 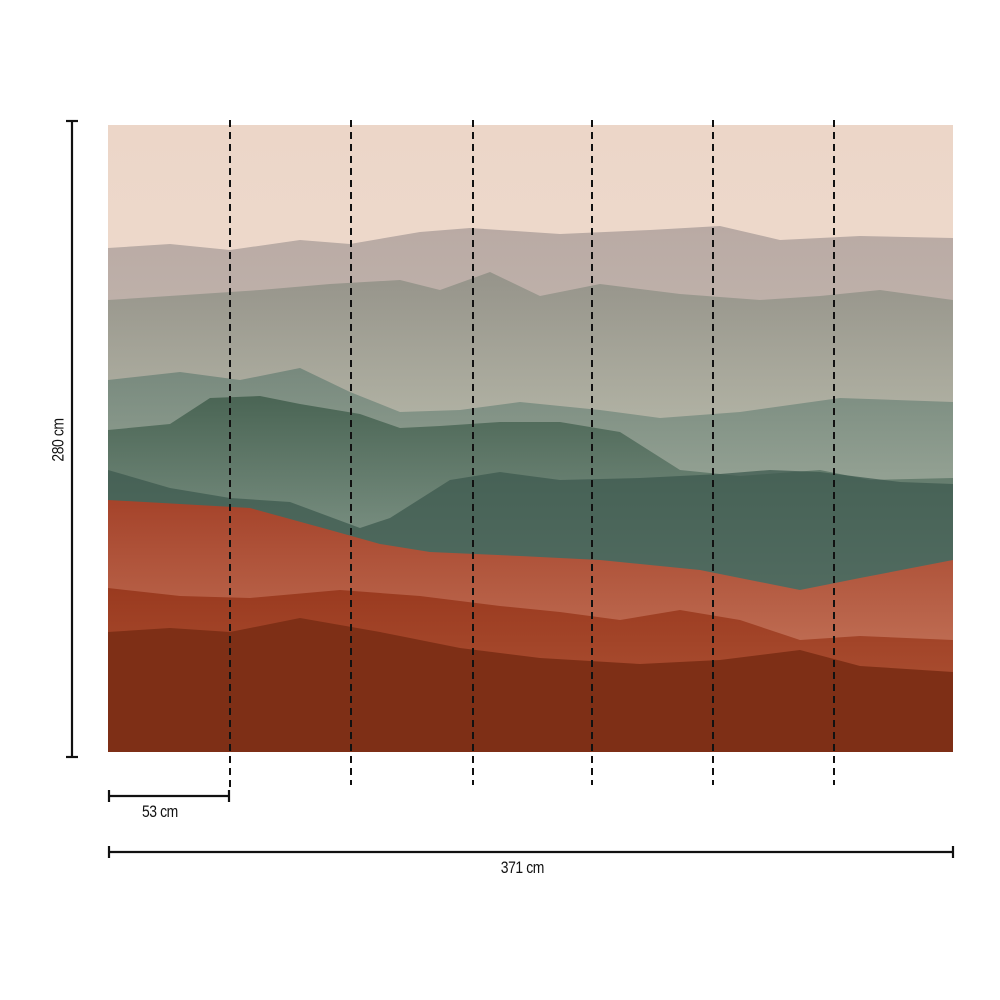 What do you see at coordinates (522, 867) in the screenshot?
I see `total-width-label: 371 cm` at bounding box center [522, 867].